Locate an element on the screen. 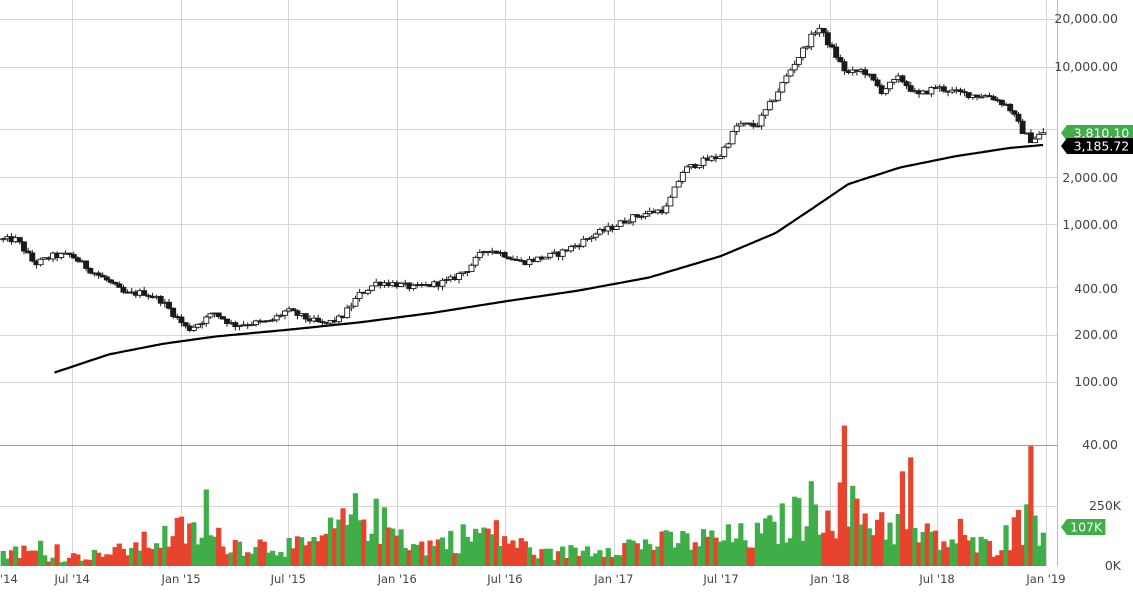 Image resolution: width=1133 pixels, height=594 pixels. time-tick-label: Jul '18 is located at coordinates (936, 579).